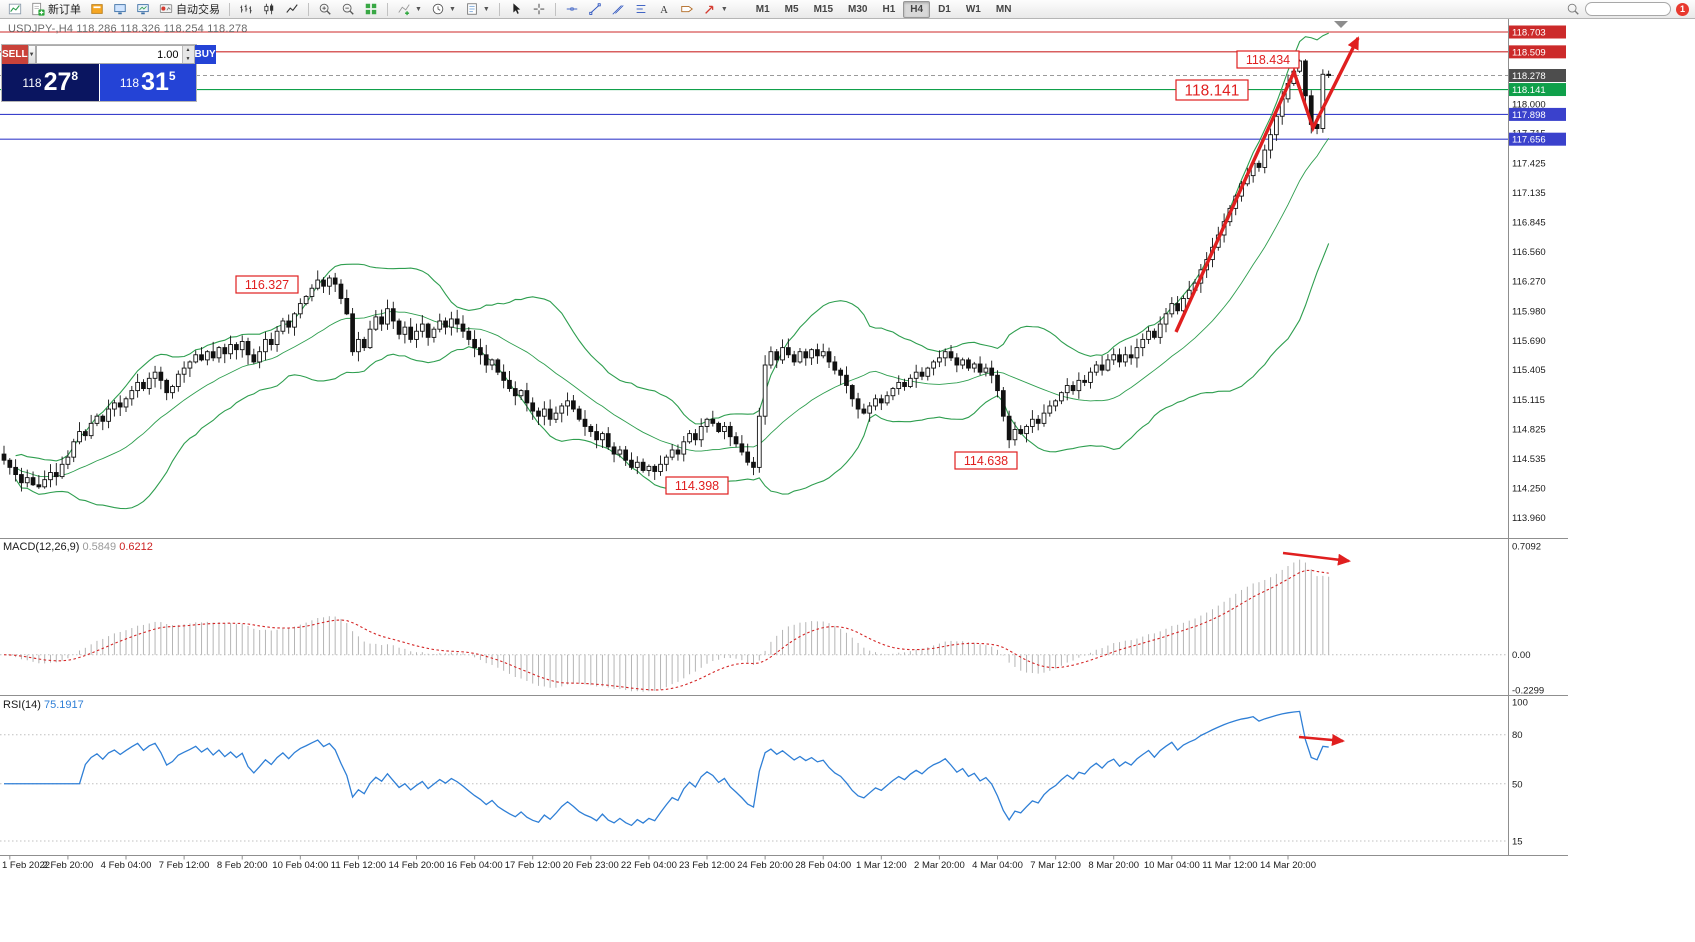 The height and width of the screenshot is (942, 1695). I want to click on timeframe-m1: M1, so click(762, 9).